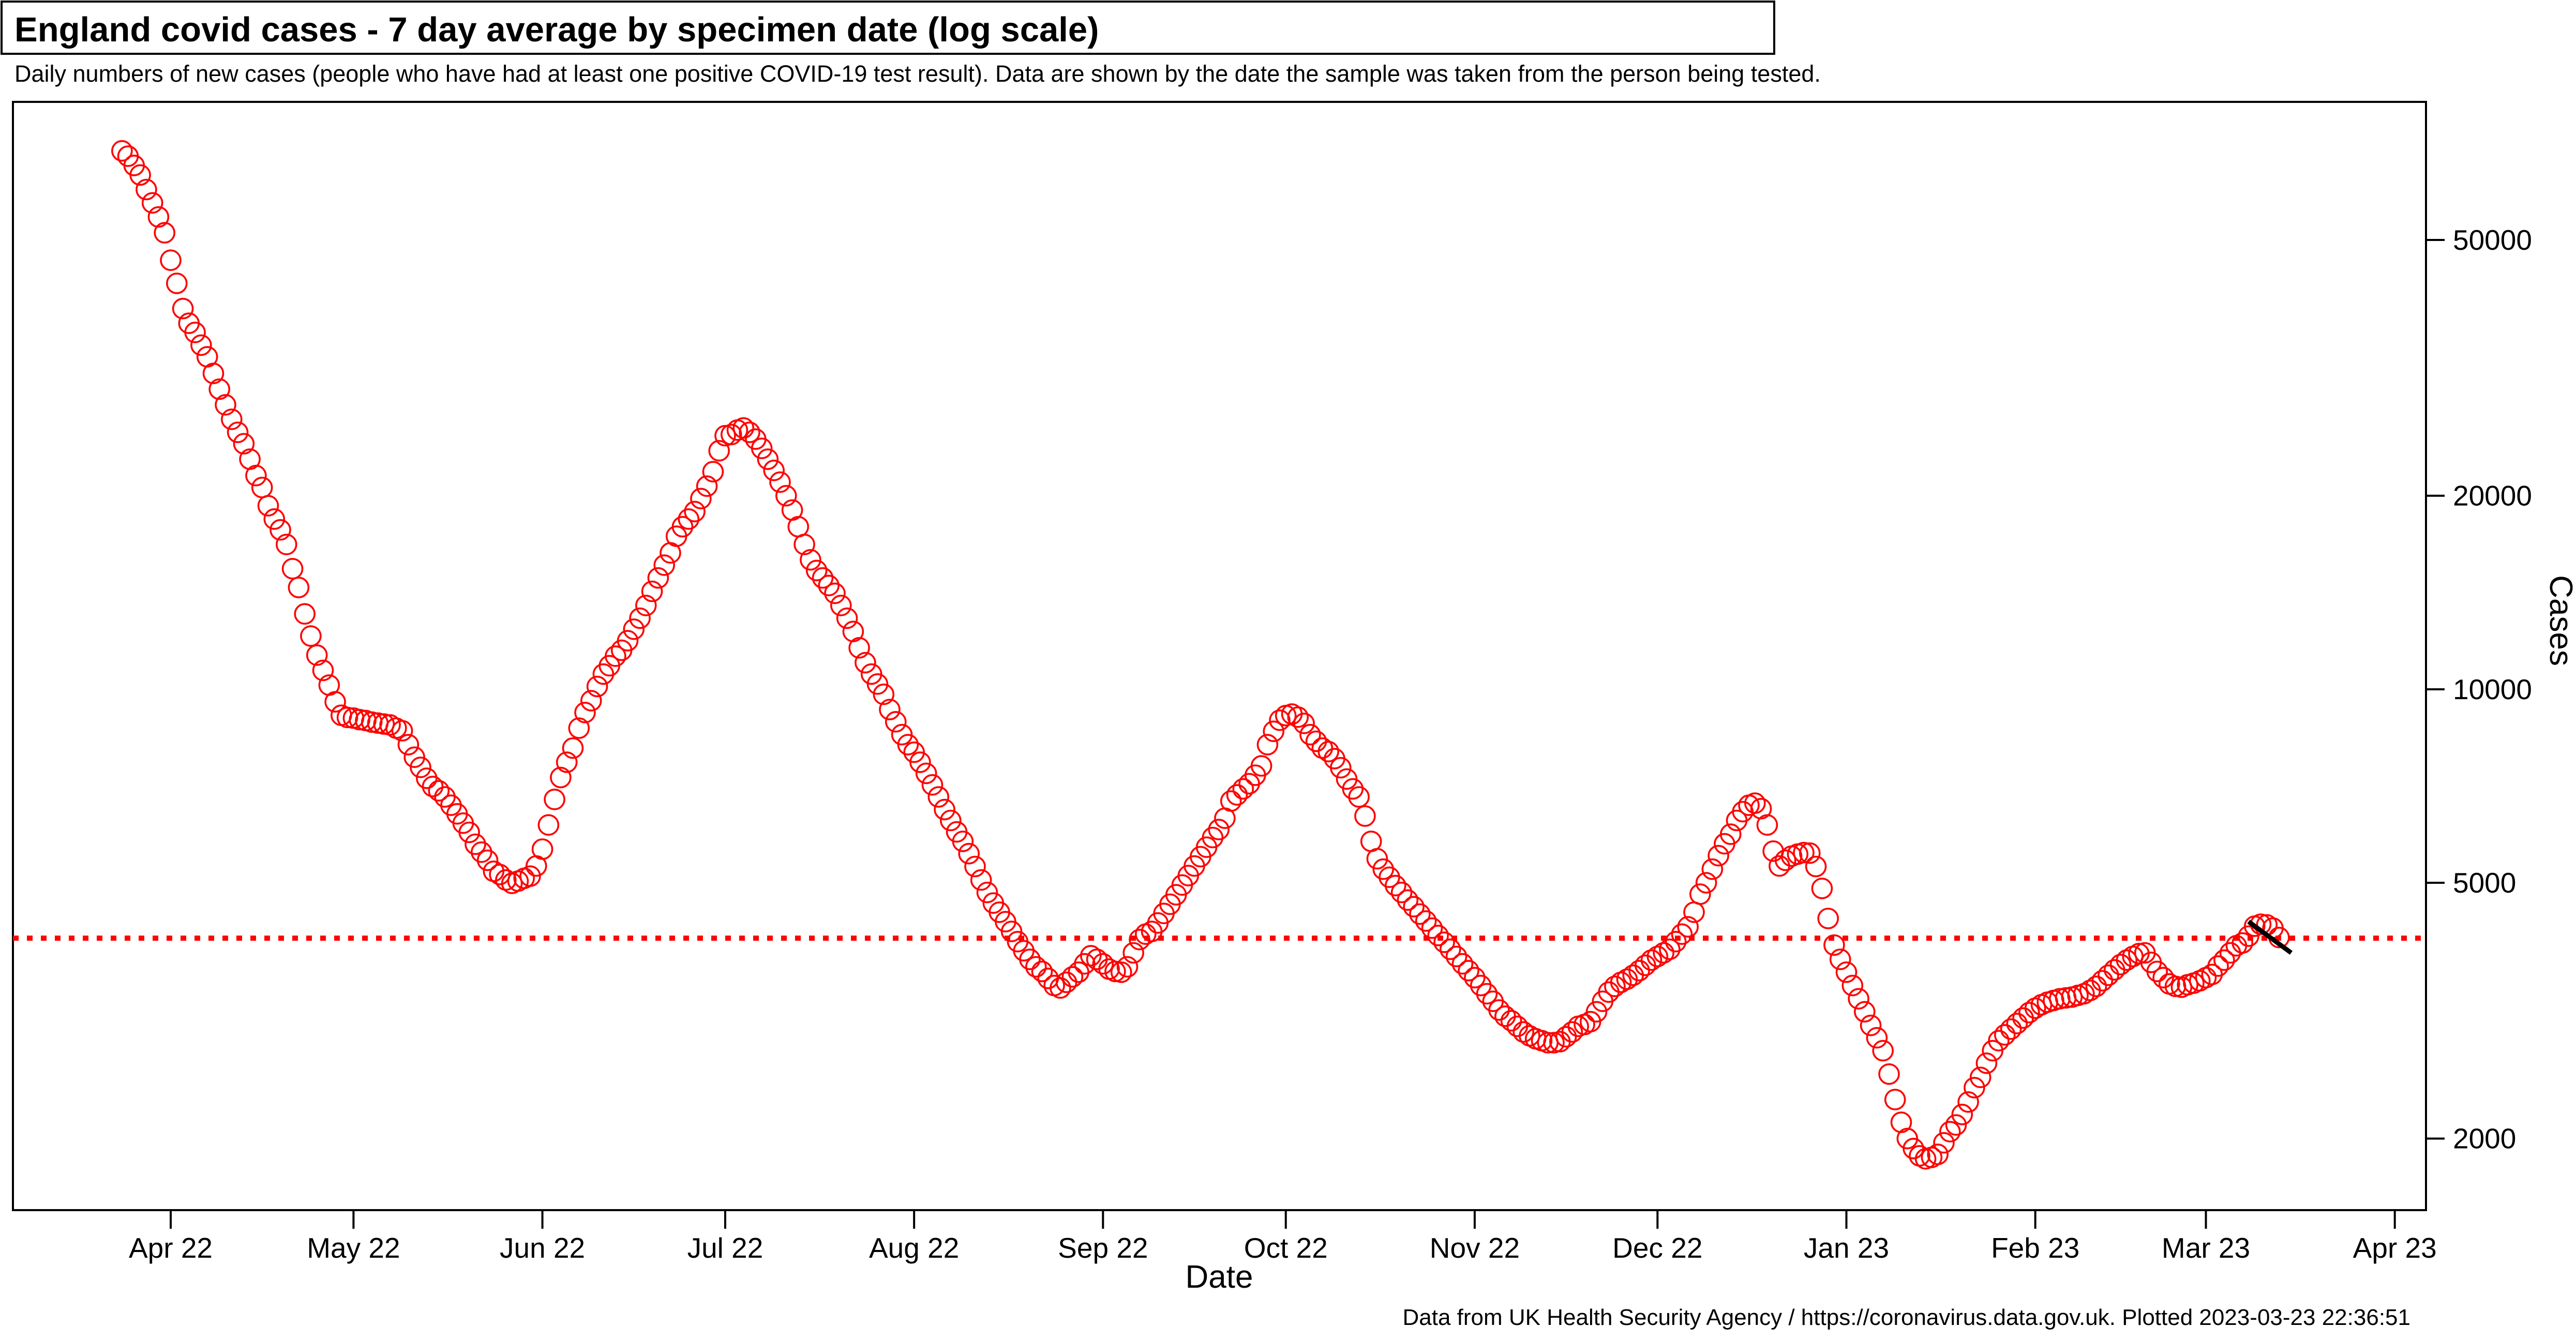 Image resolution: width=2576 pixels, height=1342 pixels. I want to click on x-tick-label: Jun 22, so click(542, 1248).